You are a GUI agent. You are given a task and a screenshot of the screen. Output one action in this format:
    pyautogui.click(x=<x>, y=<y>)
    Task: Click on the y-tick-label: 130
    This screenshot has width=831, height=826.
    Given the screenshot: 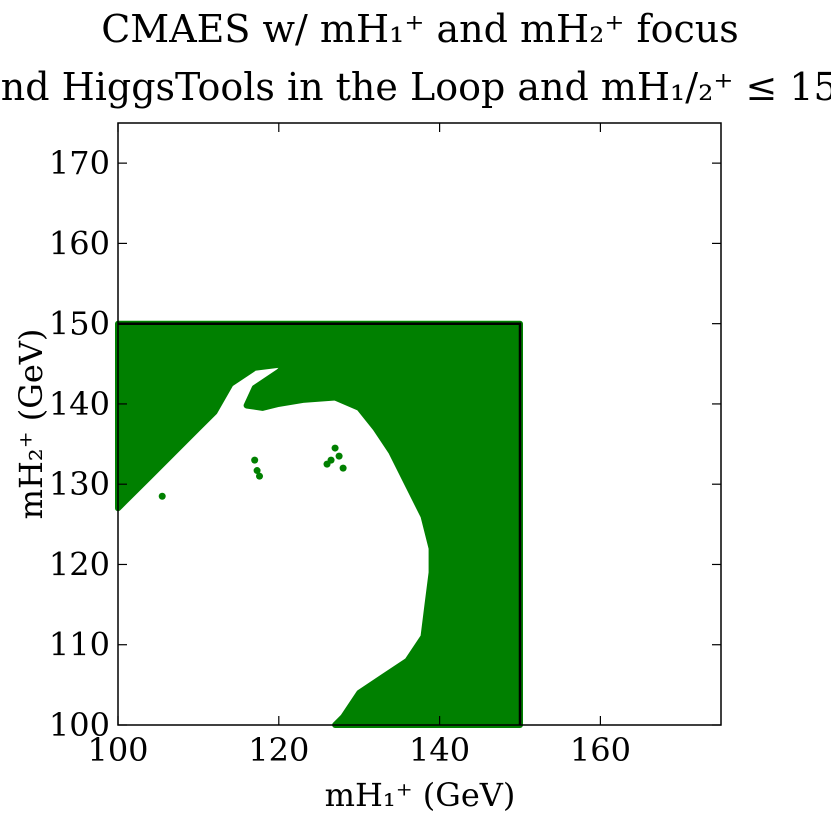 What is the action you would take?
    pyautogui.click(x=79, y=484)
    